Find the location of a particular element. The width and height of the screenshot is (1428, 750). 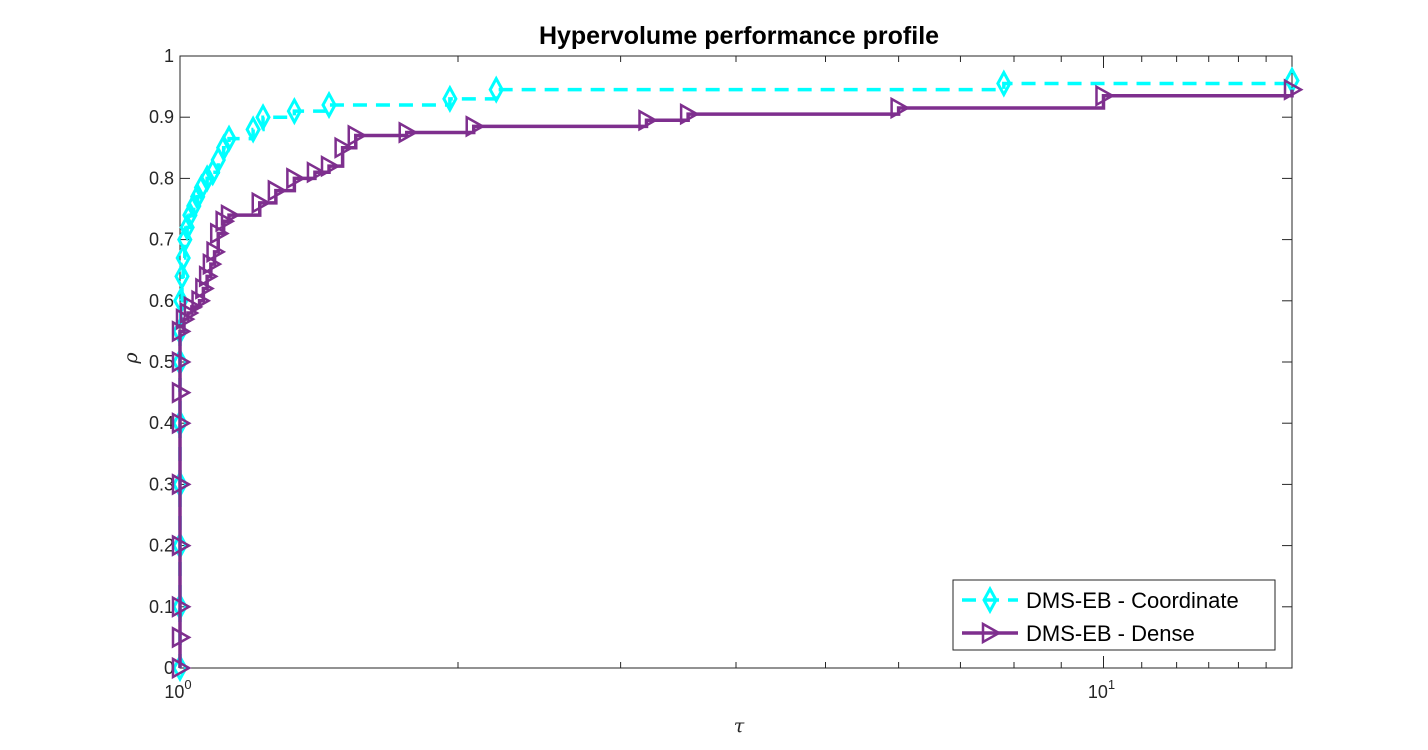

y-tick-label: 0.9 is located at coordinates (161, 117).